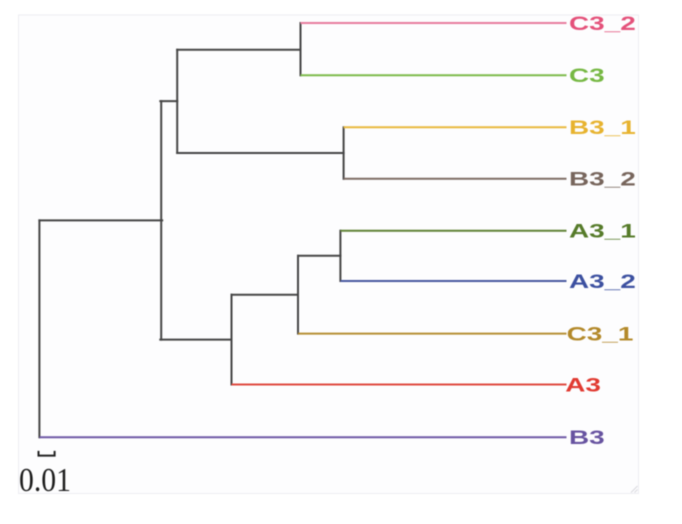 This screenshot has height=524, width=682. I want to click on svg-text: A3, so click(583, 385).